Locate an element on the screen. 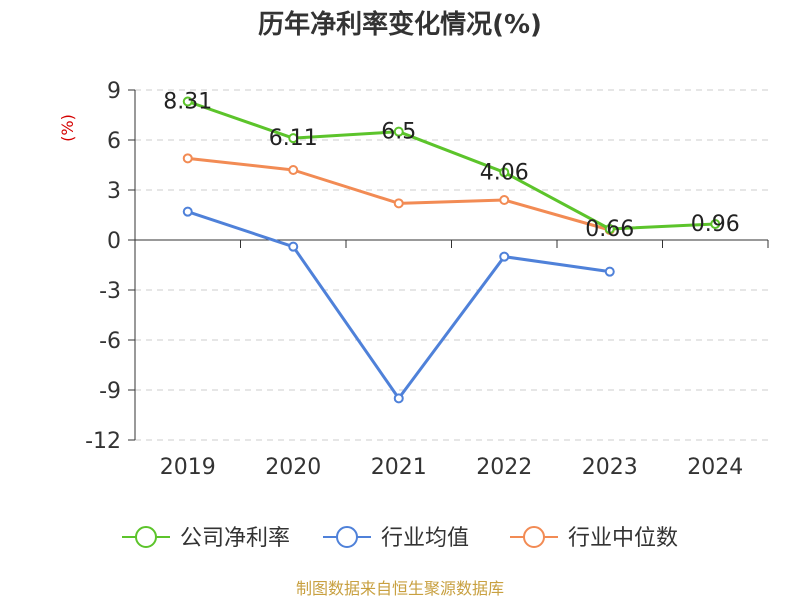 The width and height of the screenshot is (800, 600). legend-item: 公司净利率 is located at coordinates (206, 538).